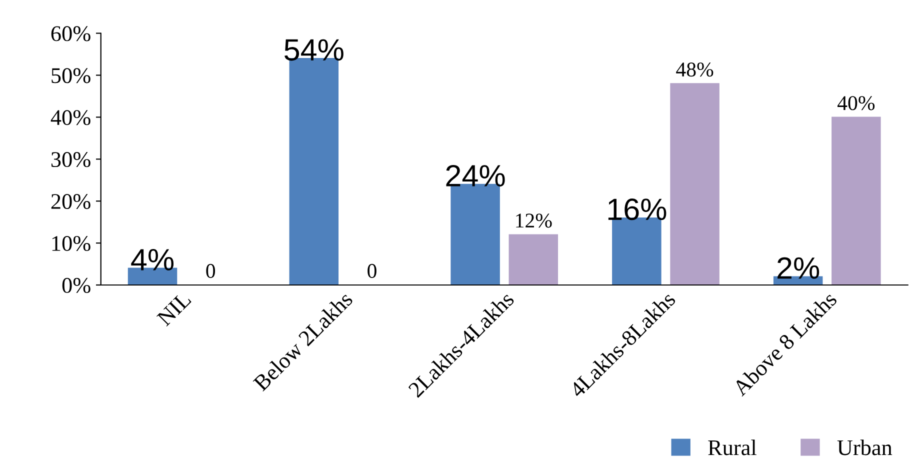  Describe the element at coordinates (534, 221) in the screenshot. I see `data-label: 12%` at that location.